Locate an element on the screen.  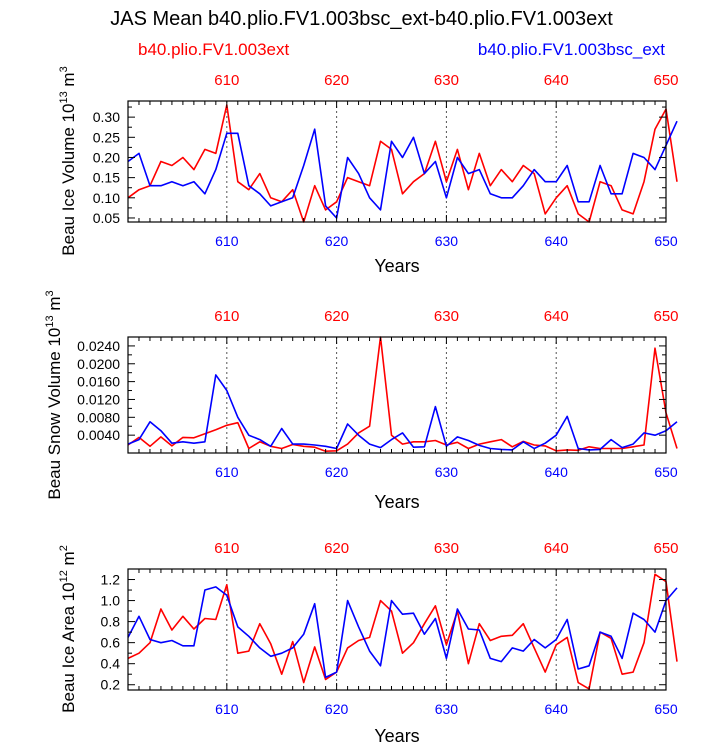
y-tick-label: 0.30 is located at coordinates (106, 117).